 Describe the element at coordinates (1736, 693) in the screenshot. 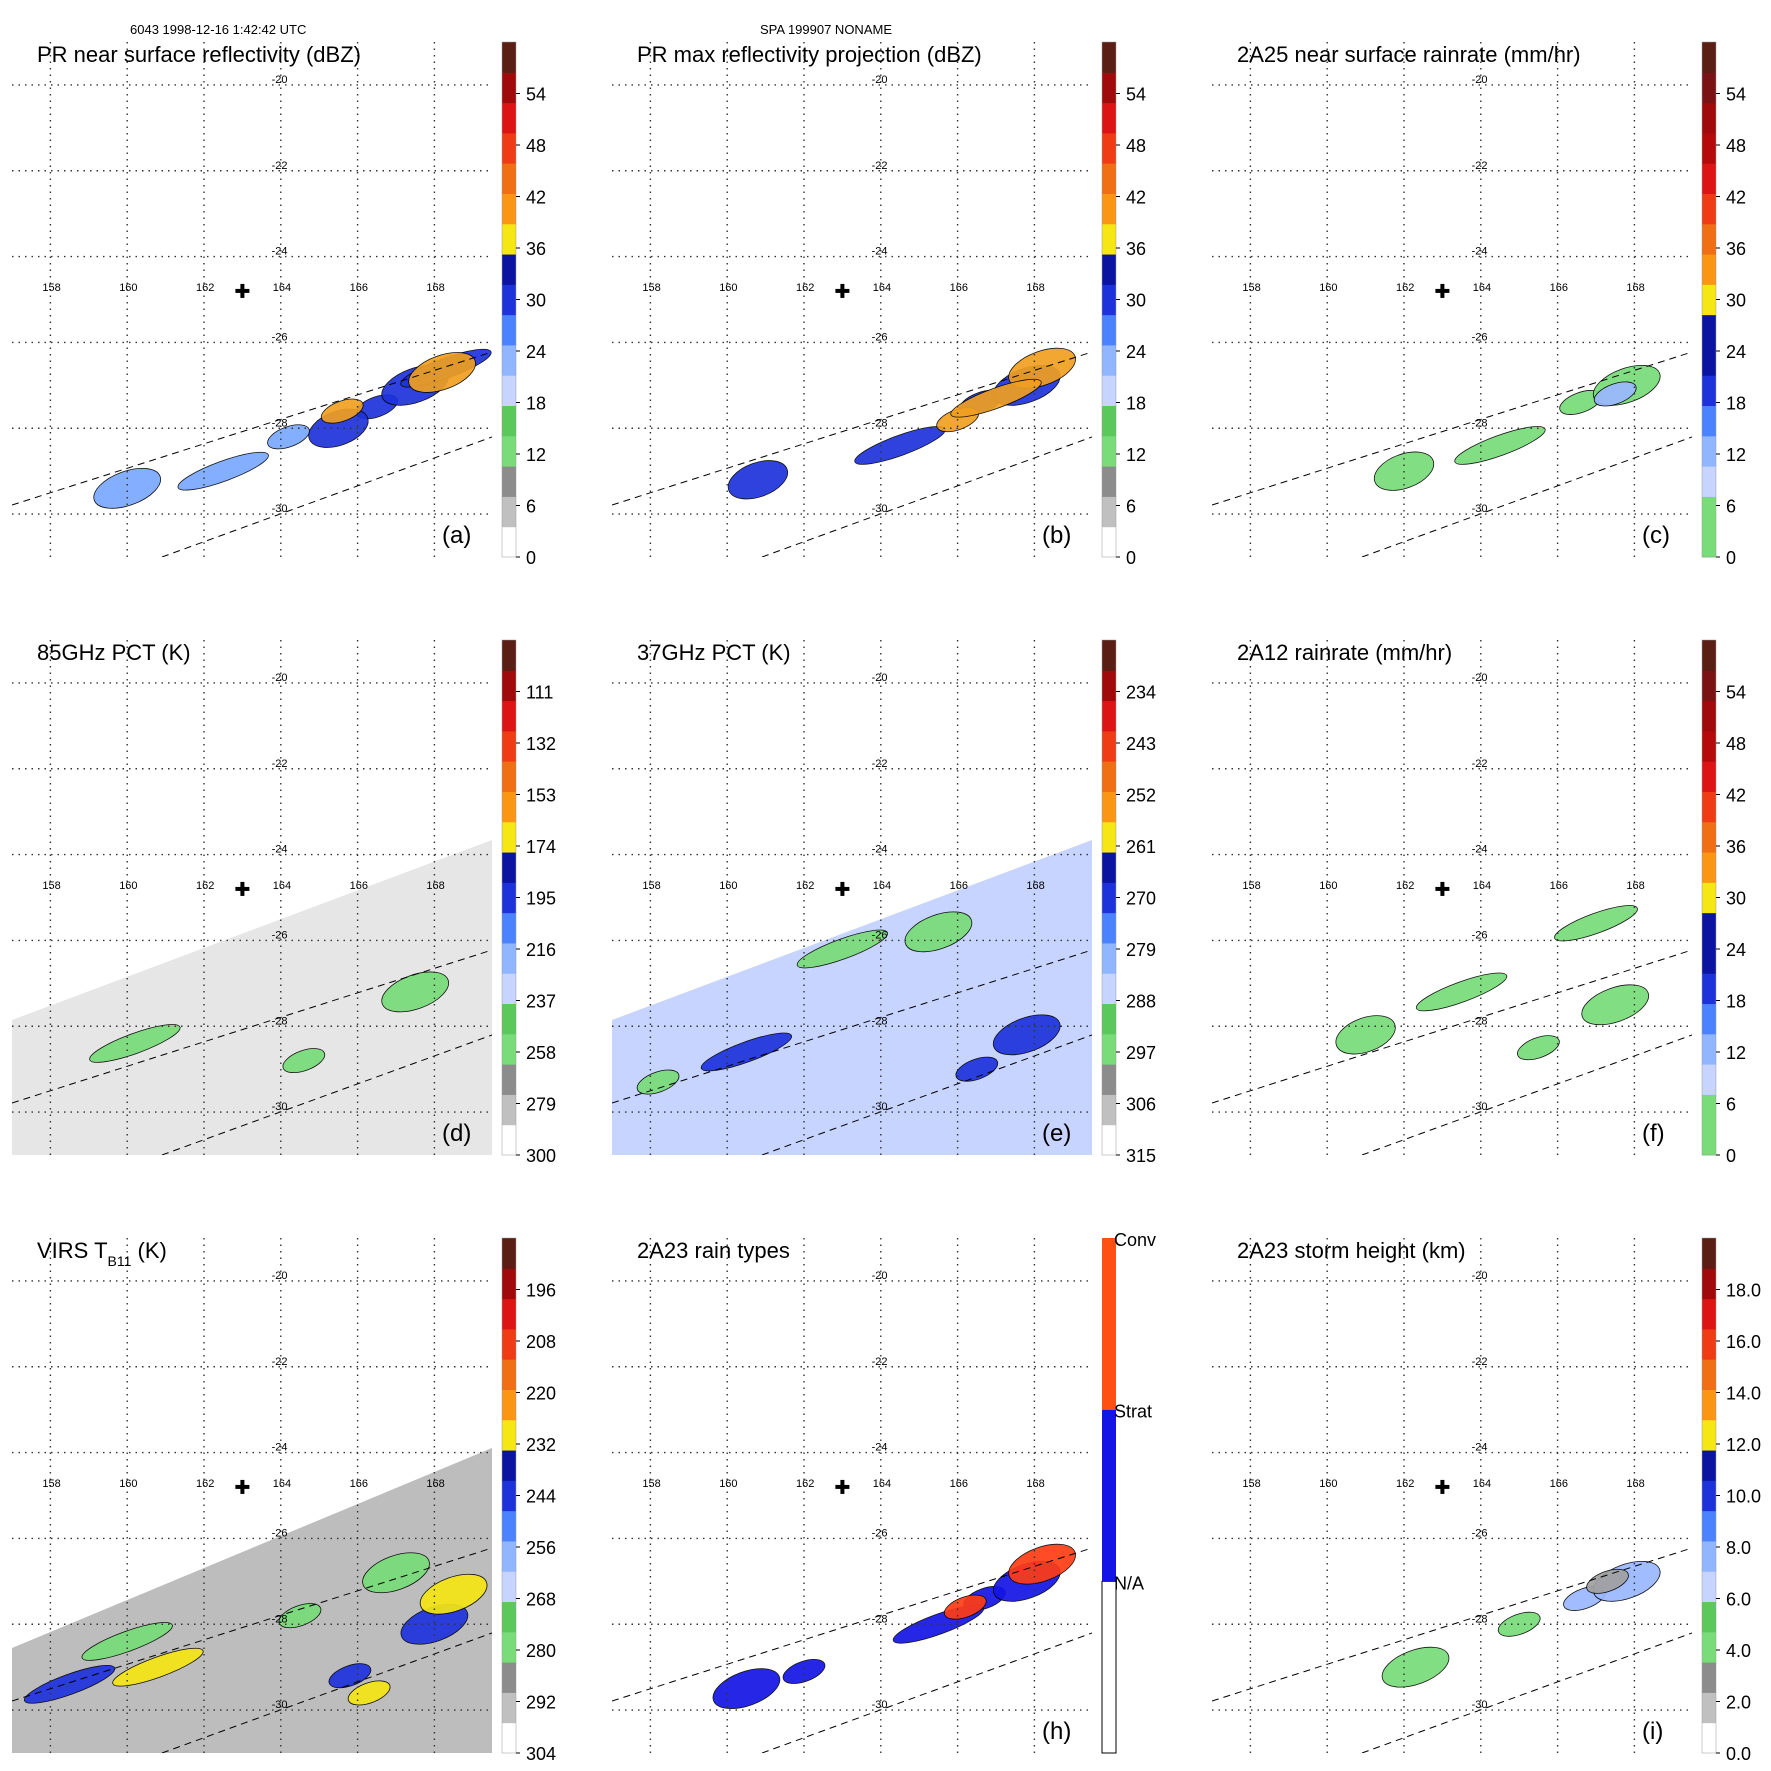

I see `colorbar-tick-label: 54` at that location.